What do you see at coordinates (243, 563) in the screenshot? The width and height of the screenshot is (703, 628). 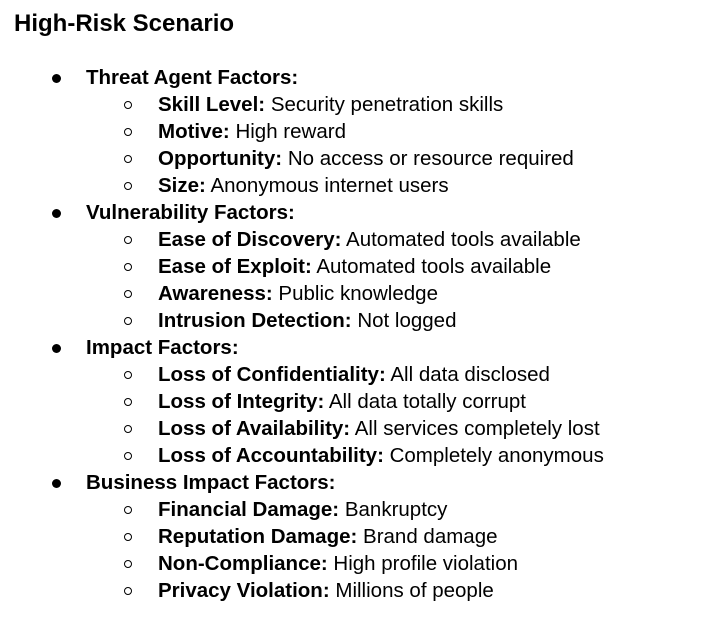 I see `item-label: Non-Compliance:` at bounding box center [243, 563].